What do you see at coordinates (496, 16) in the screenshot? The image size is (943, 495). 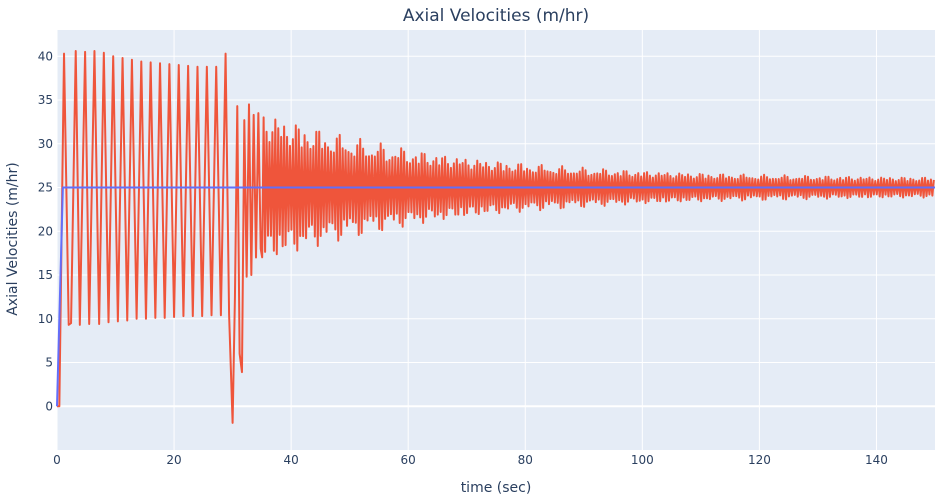 I see `chart-title: Axial Velocities (m/hr)` at bounding box center [496, 16].